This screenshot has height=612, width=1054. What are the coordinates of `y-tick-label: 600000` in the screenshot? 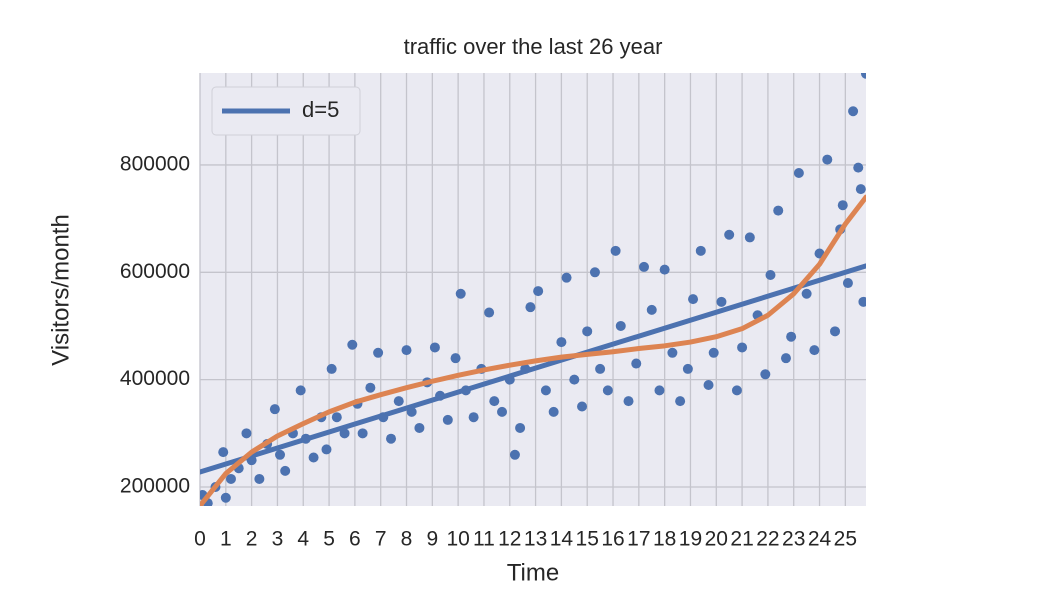 It's located at (155, 271).